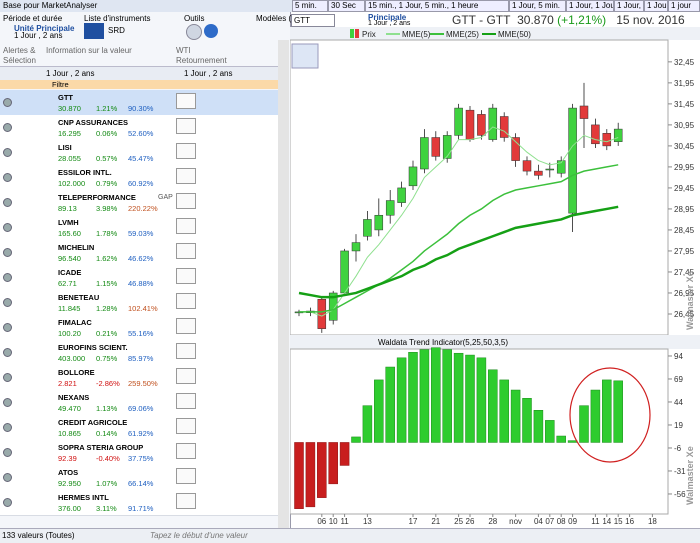 The height and width of the screenshot is (543, 700). What do you see at coordinates (139, 353) in the screenshot?
I see `instrument-row: EUROFINS SCIENT. 403.000 0.75% 85.97%` at bounding box center [139, 353].